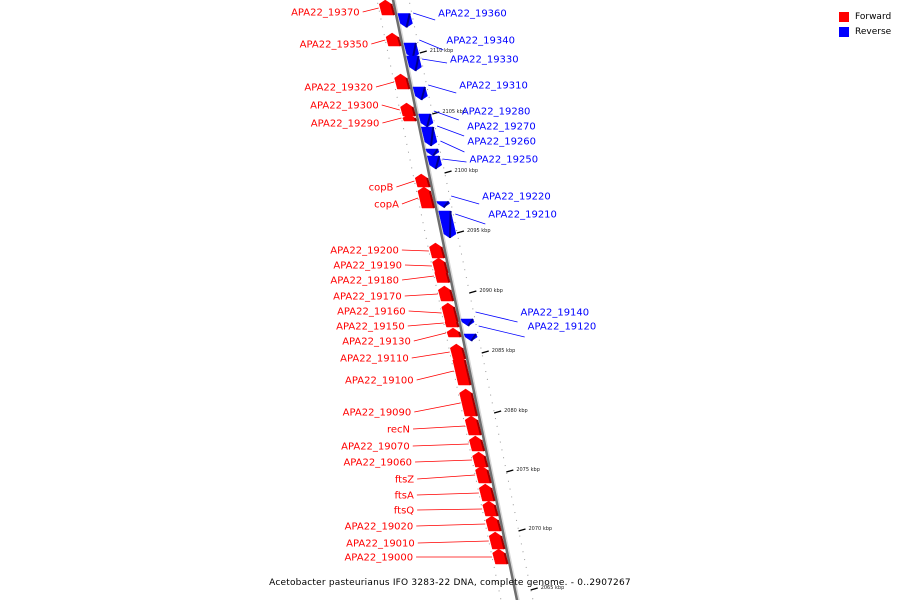 This screenshot has width=900, height=600. I want to click on gene-label: APA22_19110, so click(374, 359).